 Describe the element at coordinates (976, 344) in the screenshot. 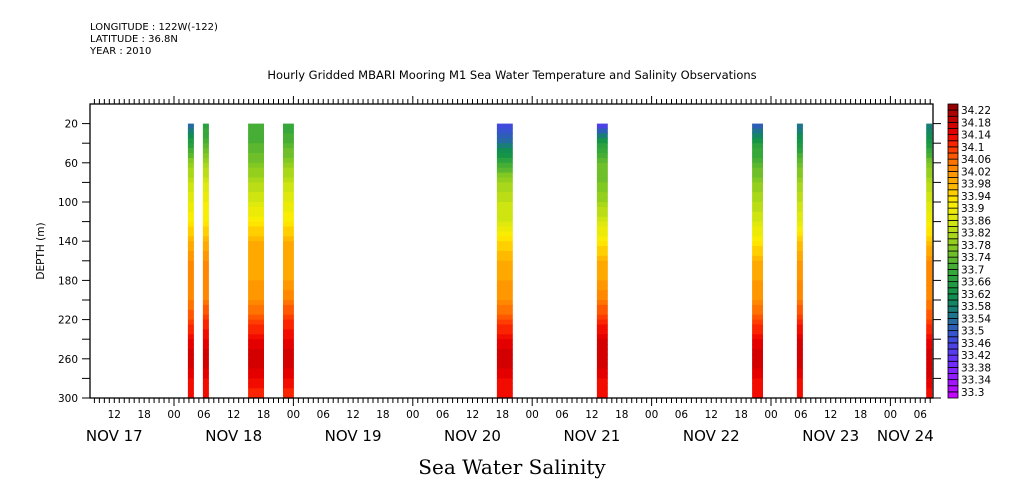

I see `colorbar-label: 33.46` at that location.